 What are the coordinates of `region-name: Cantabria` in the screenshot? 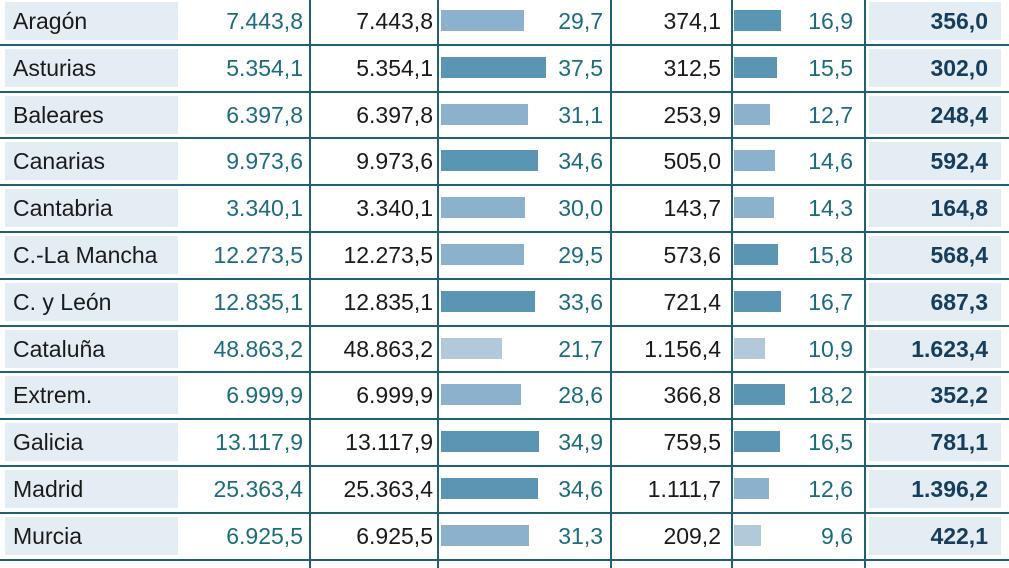 It's located at (63, 208).